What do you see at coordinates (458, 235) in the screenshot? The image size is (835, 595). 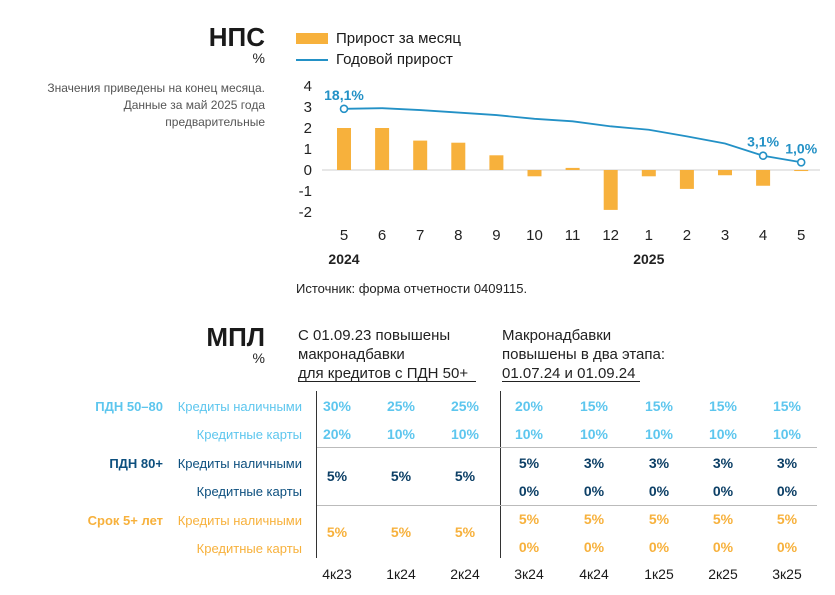 I see `x-tick-label: 8` at bounding box center [458, 235].